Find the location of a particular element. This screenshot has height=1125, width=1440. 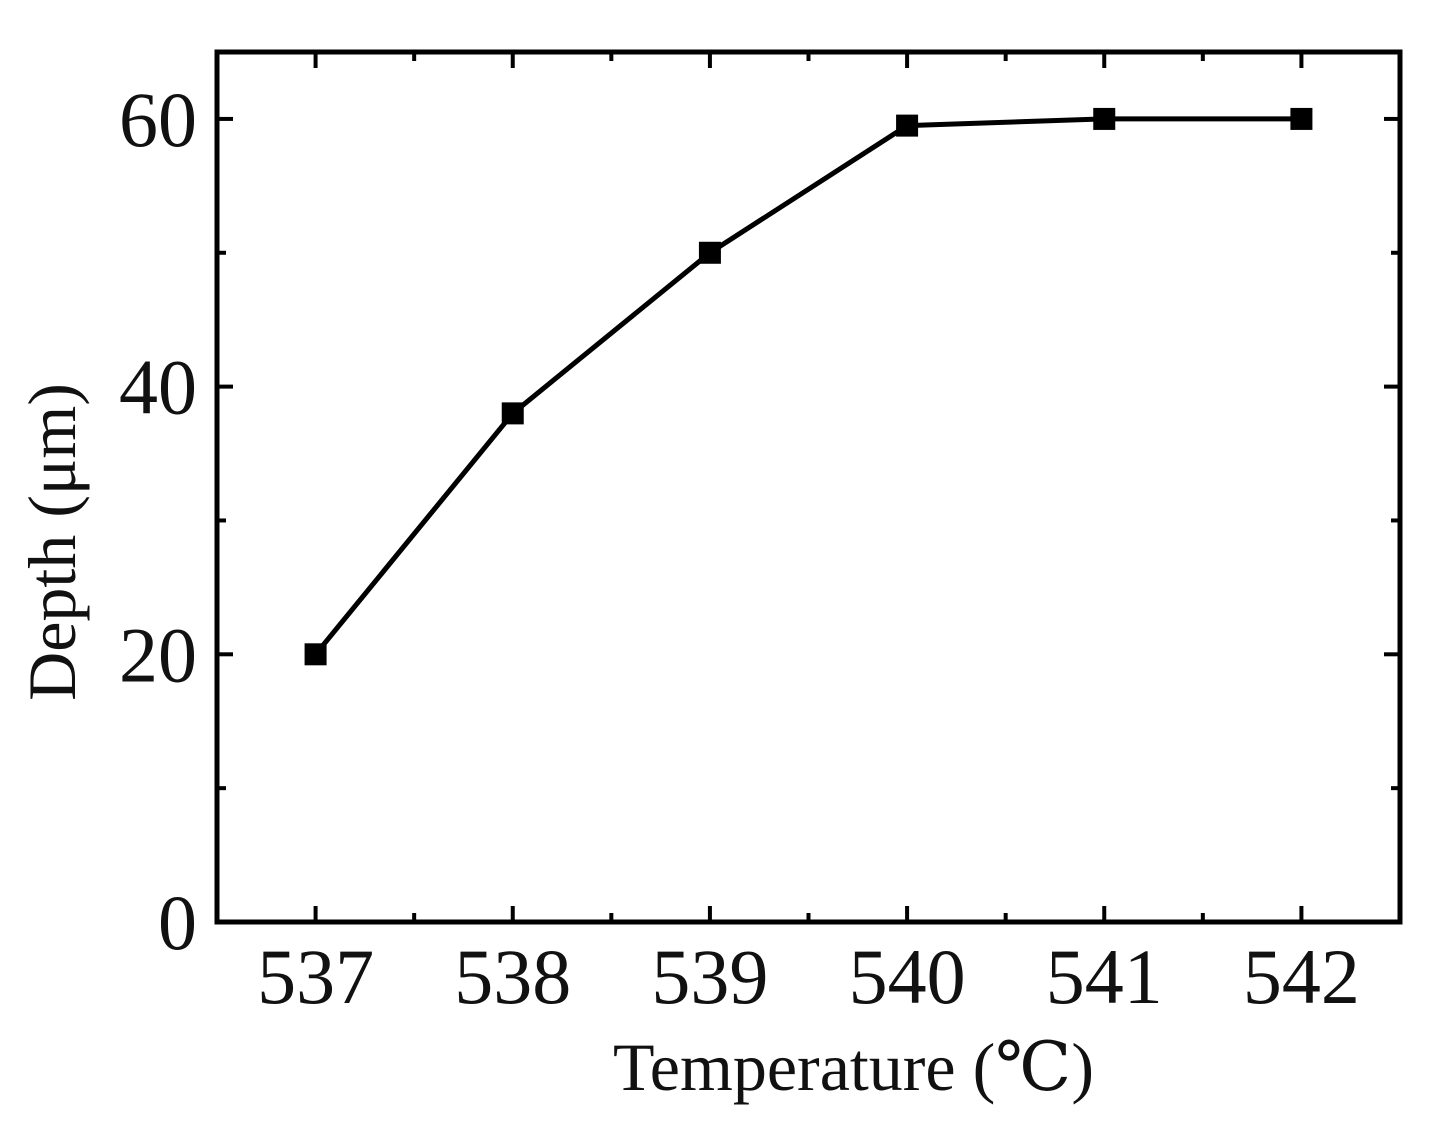

y-tick-label: 0 is located at coordinates (177, 922).